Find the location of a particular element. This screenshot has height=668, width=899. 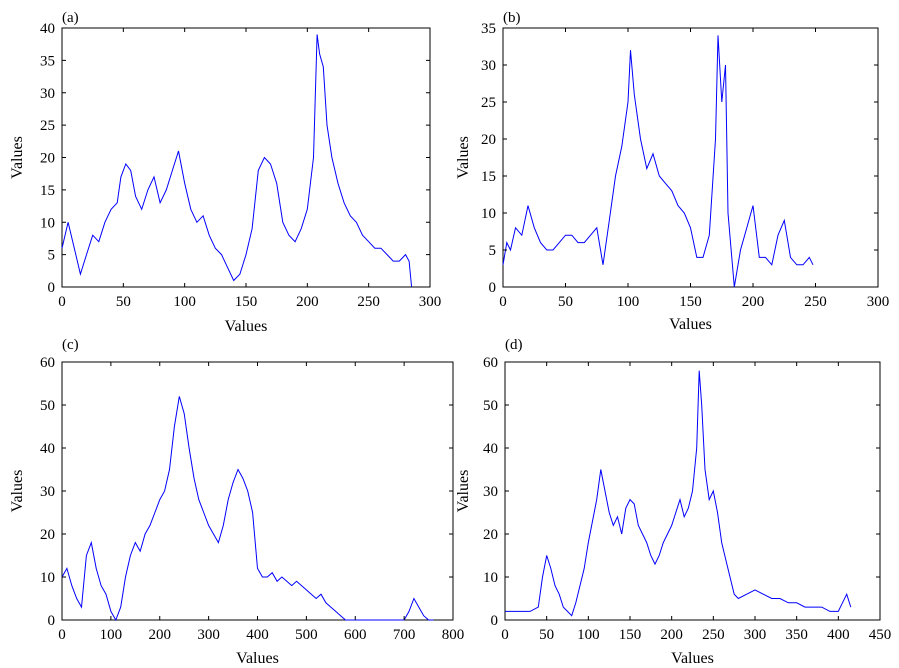

panel-label: (b) is located at coordinates (512, 18).